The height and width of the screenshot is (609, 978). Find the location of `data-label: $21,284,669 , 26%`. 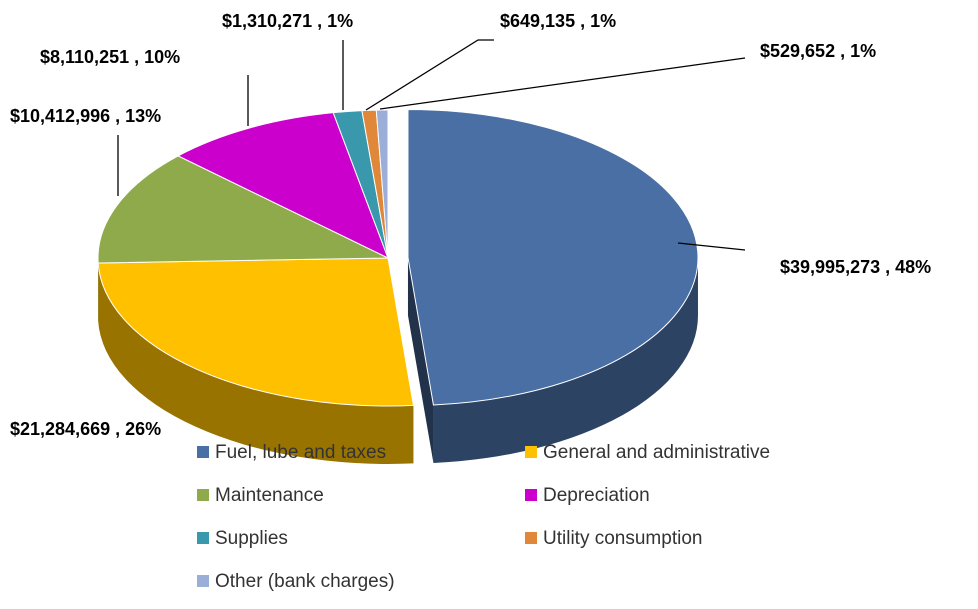

data-label: $21,284,669 , 26% is located at coordinates (85, 429).